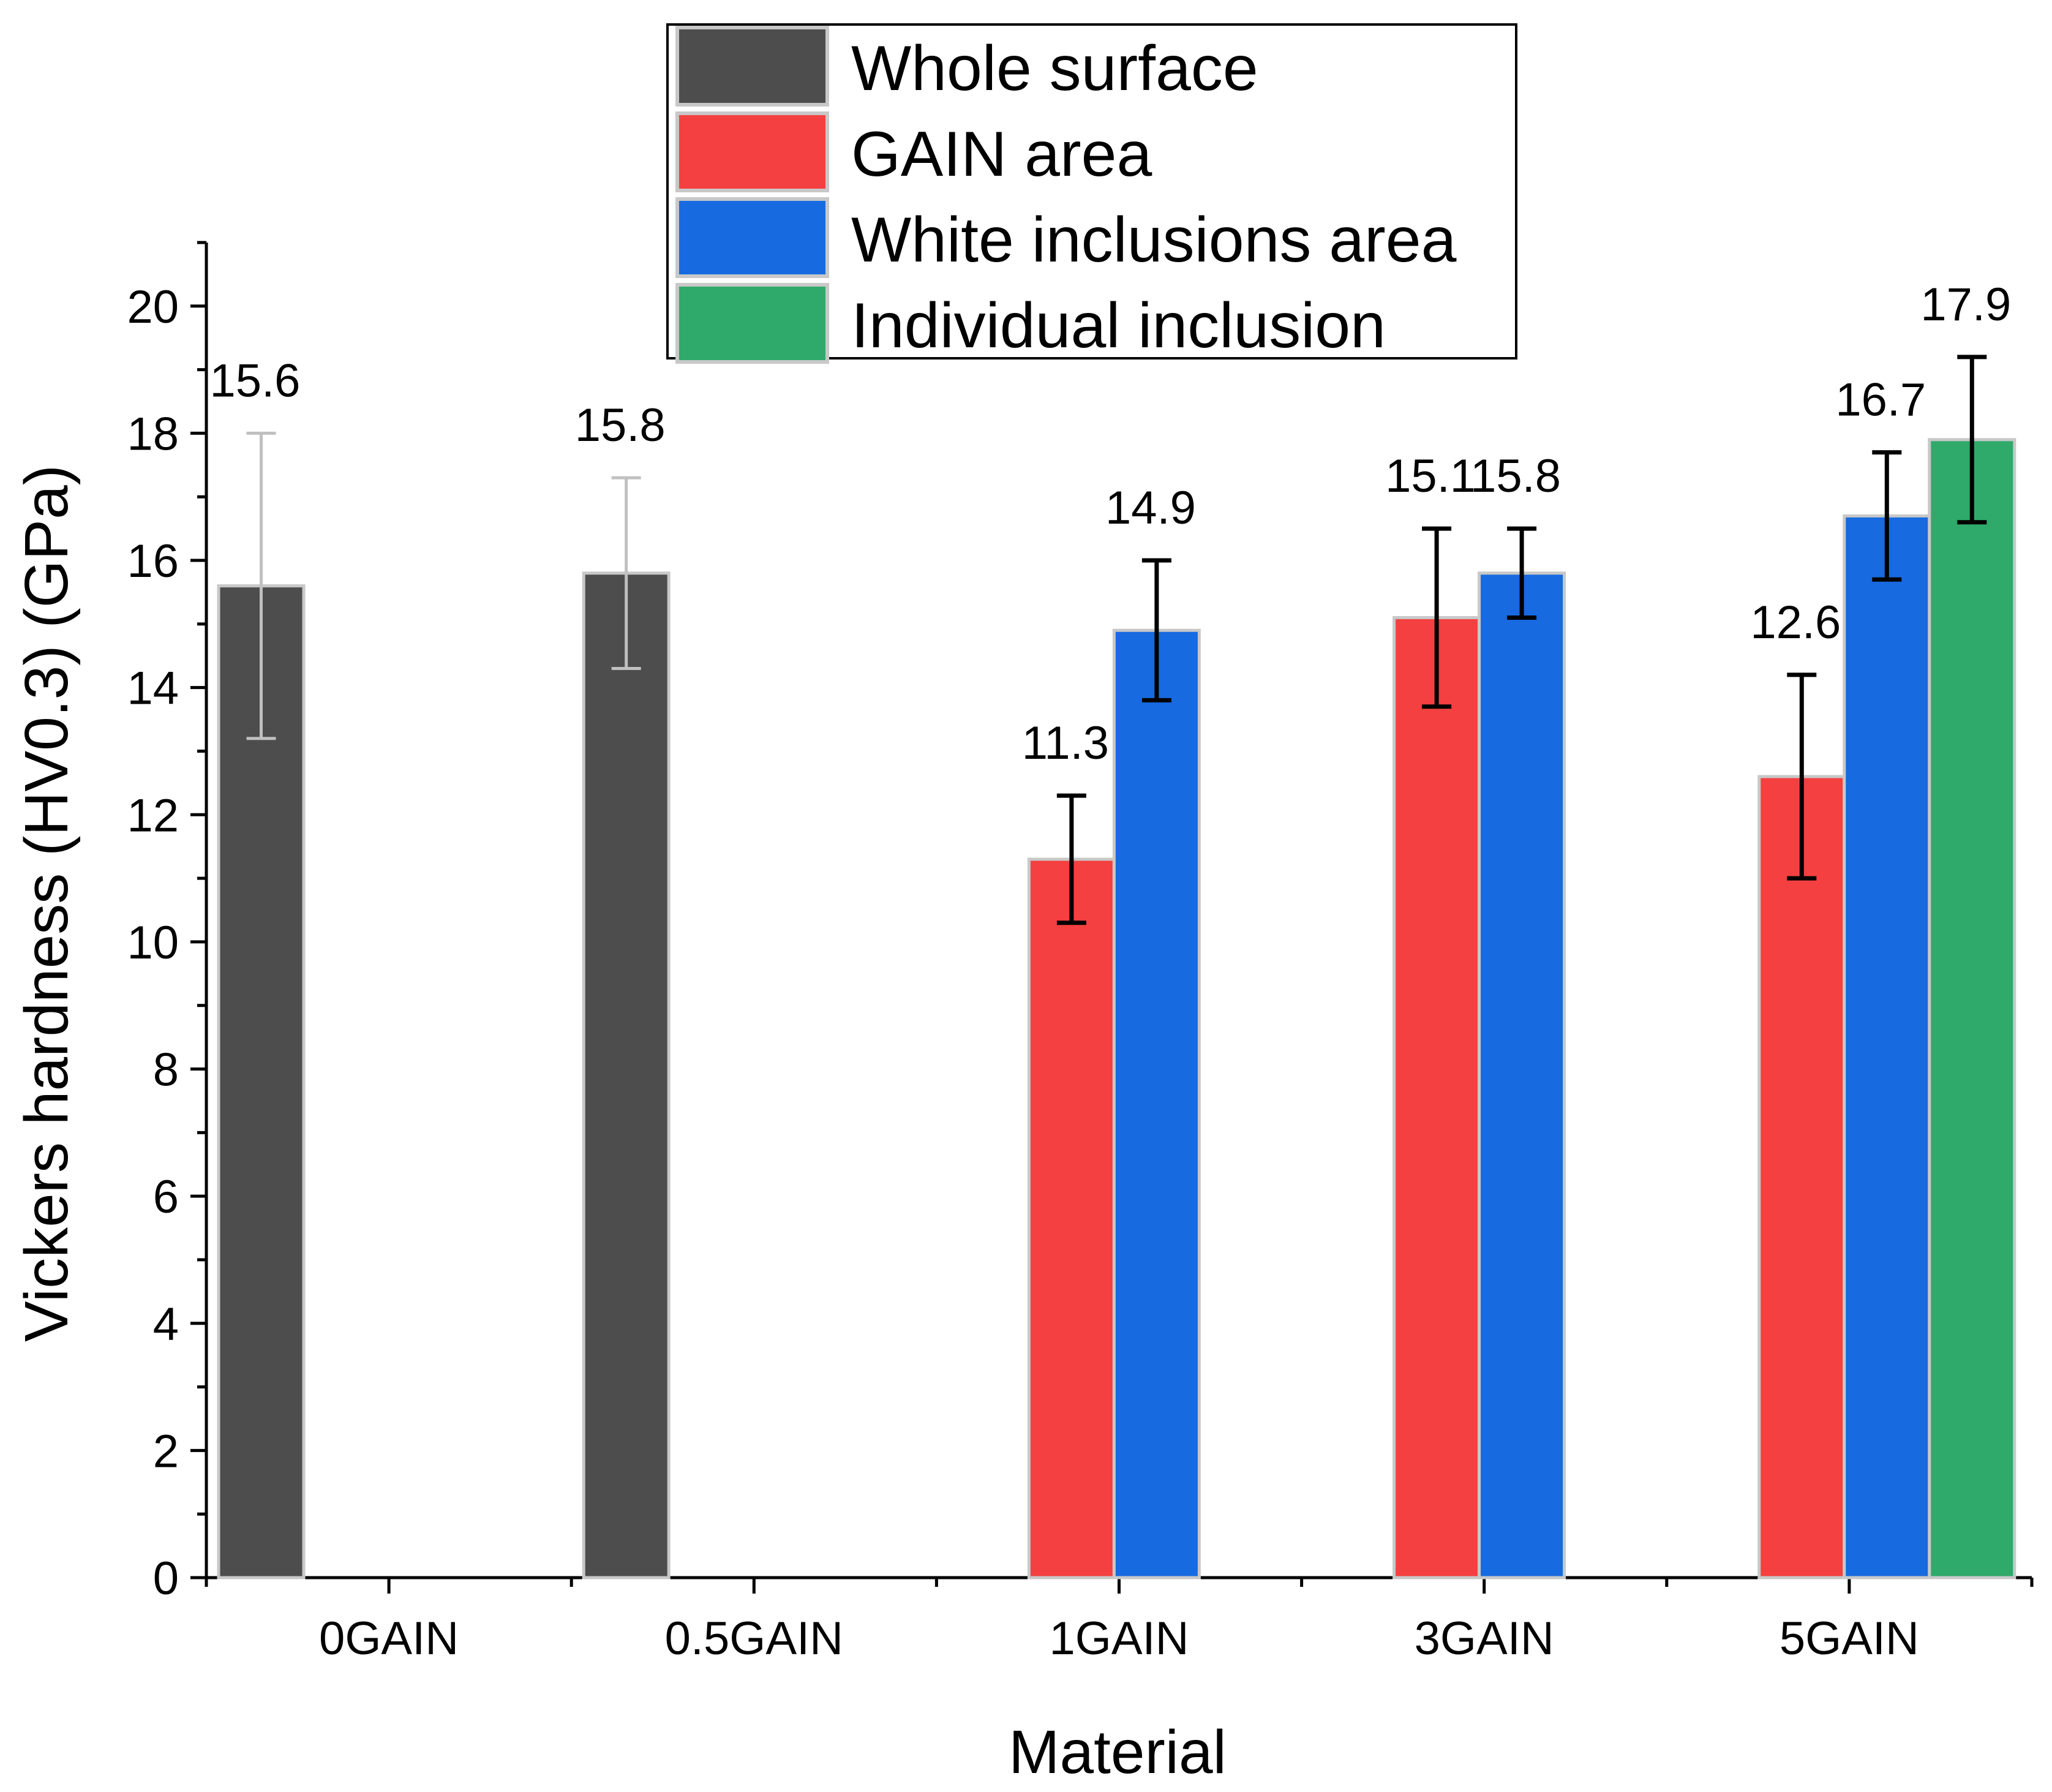  I want to click on y-tick-label: 20, so click(153, 307).